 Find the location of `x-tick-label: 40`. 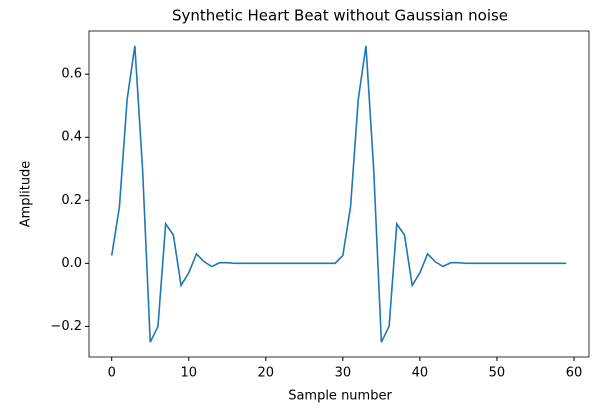

x-tick-label: 40 is located at coordinates (420, 373).